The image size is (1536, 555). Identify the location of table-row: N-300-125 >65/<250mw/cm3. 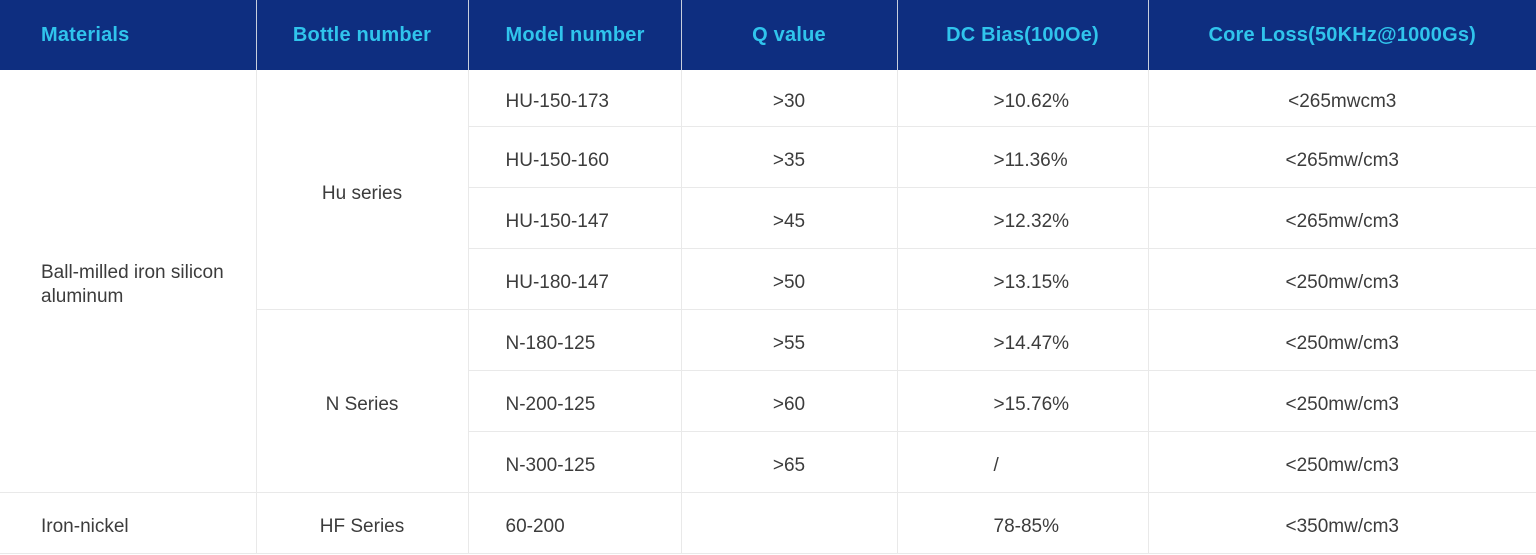
(768, 462).